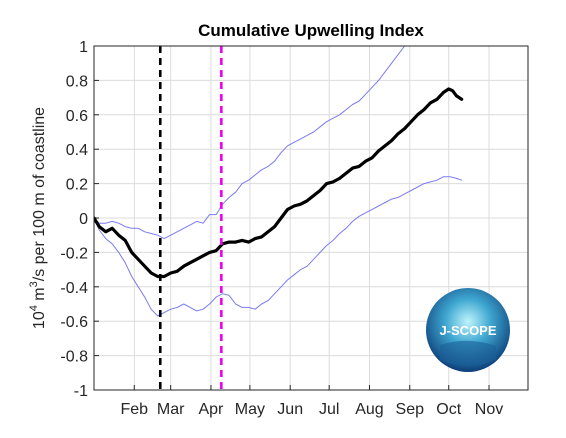 The image size is (566, 438). I want to click on ylabel-part-3: 3, so click(34, 284).